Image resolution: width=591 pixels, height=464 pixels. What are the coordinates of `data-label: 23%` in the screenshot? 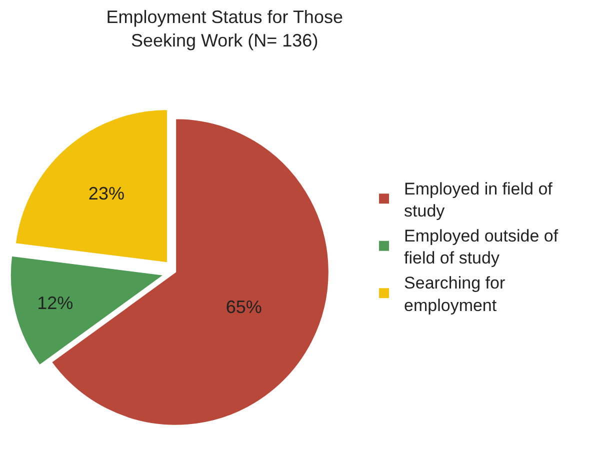 It's located at (106, 194).